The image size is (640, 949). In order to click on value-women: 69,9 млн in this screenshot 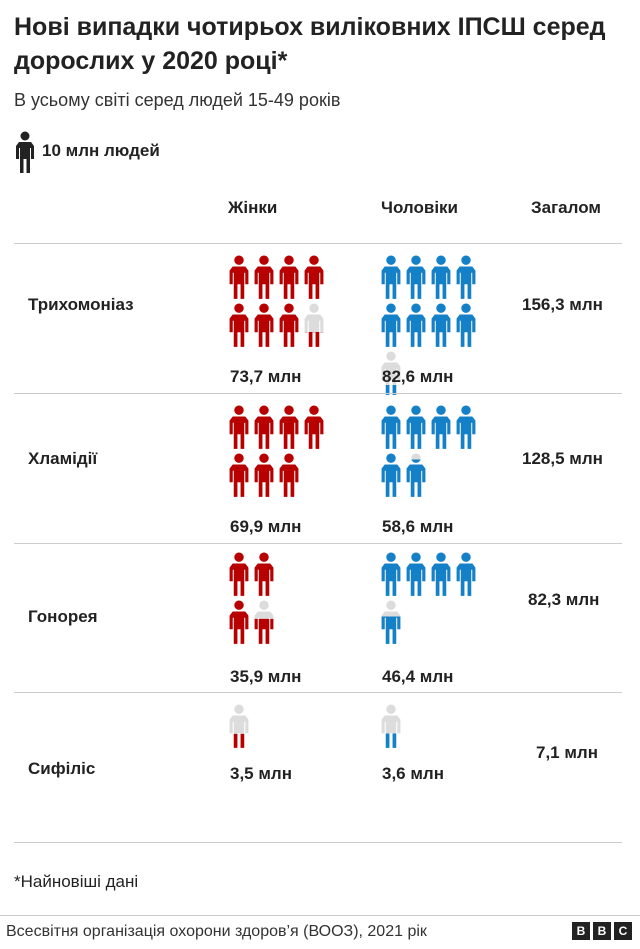, I will do `click(266, 526)`.